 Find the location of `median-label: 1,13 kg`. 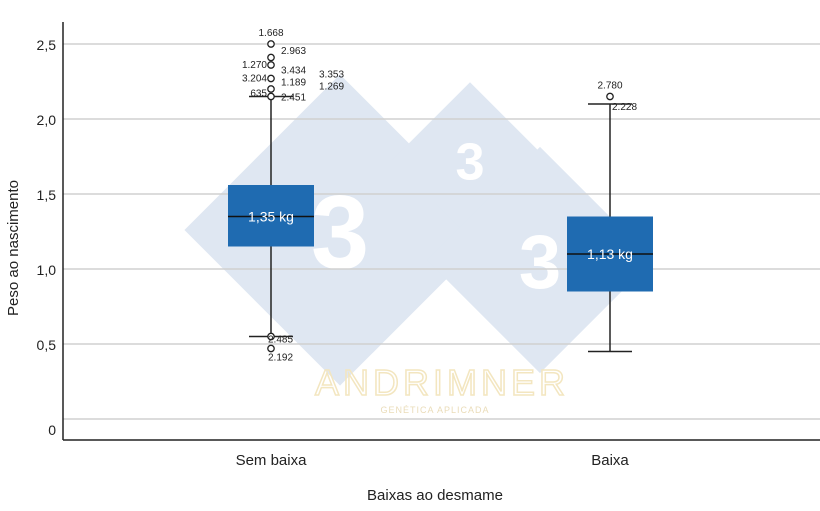

median-label: 1,13 kg is located at coordinates (610, 254).